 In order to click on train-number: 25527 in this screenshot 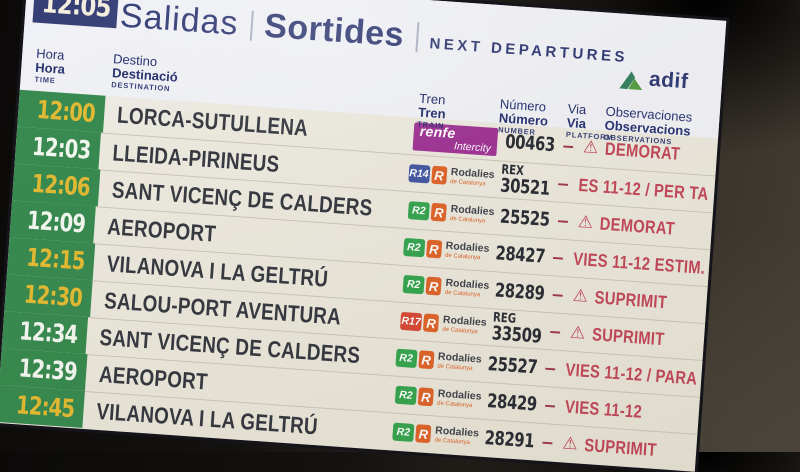, I will do `click(512, 365)`.